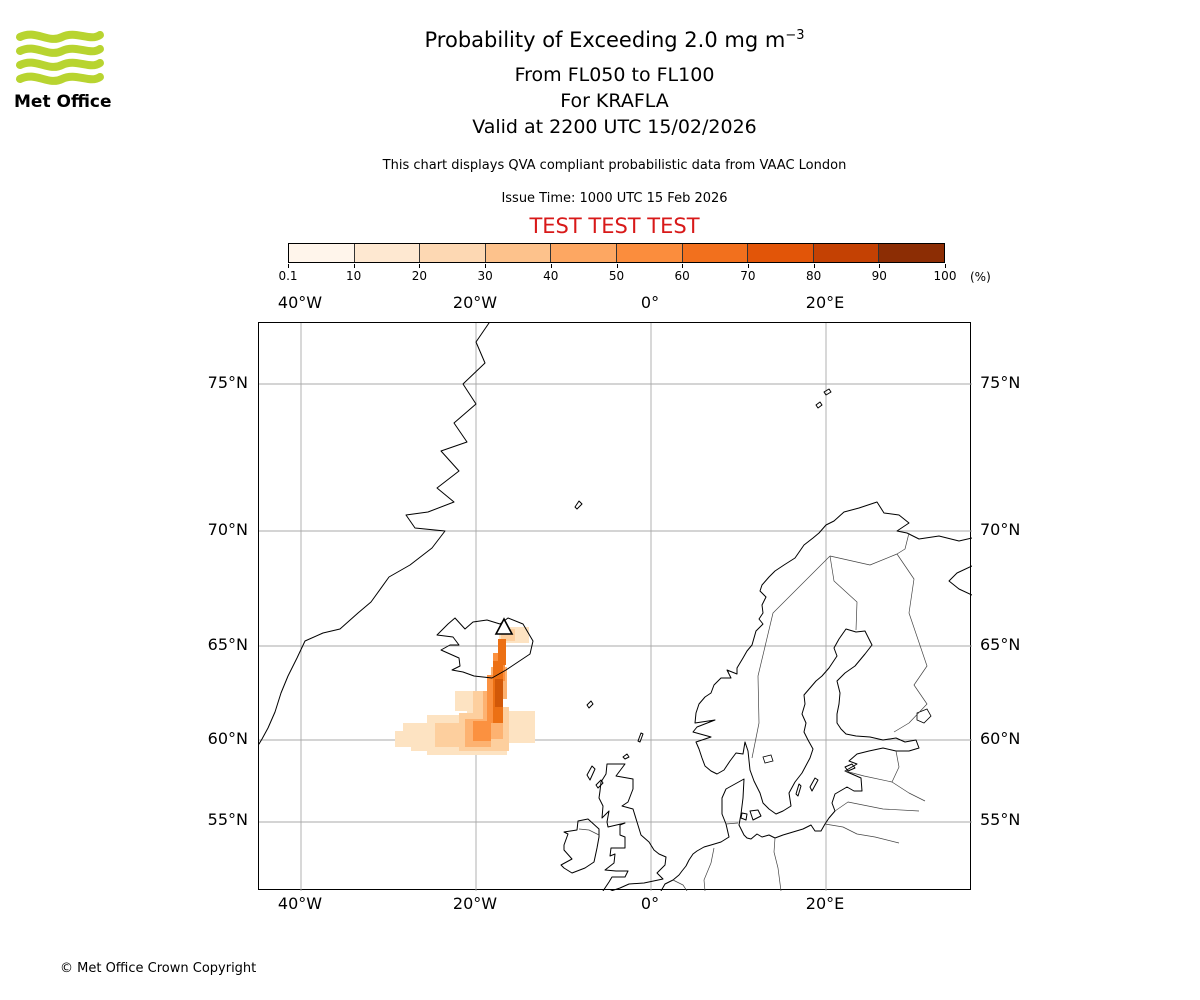  Describe the element at coordinates (485, 648) in the screenshot. I see `iceland-coastline` at that location.